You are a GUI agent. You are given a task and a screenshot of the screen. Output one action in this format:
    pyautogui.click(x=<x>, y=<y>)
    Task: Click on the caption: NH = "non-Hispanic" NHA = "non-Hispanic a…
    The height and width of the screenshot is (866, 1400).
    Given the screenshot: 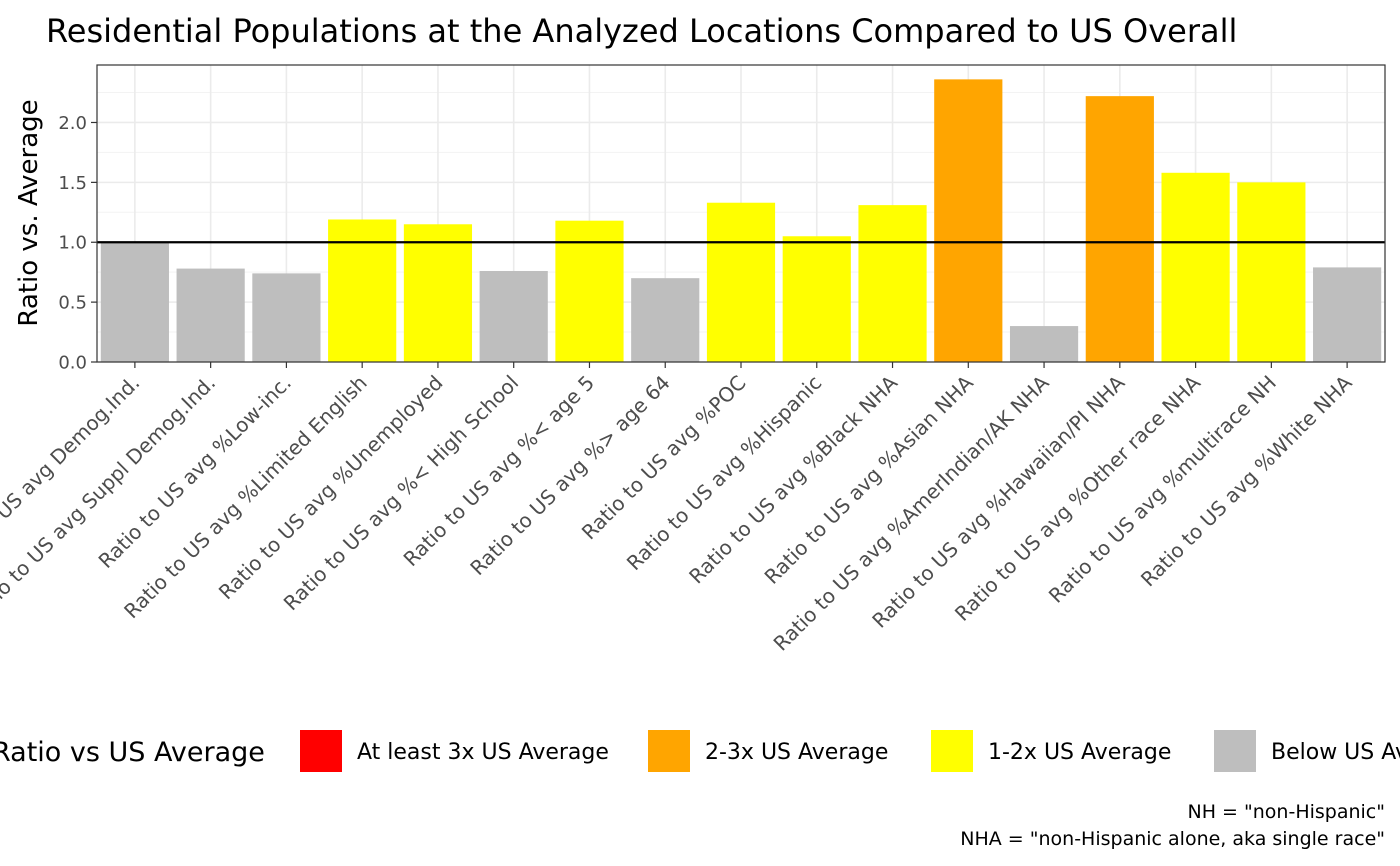 What is the action you would take?
    pyautogui.click(x=1172, y=825)
    